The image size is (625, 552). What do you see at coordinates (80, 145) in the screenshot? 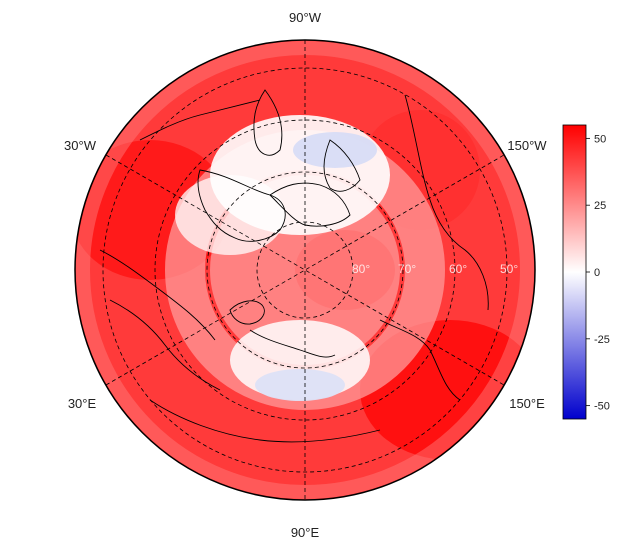
I see `lon-label-30w: 30°W` at bounding box center [80, 145].